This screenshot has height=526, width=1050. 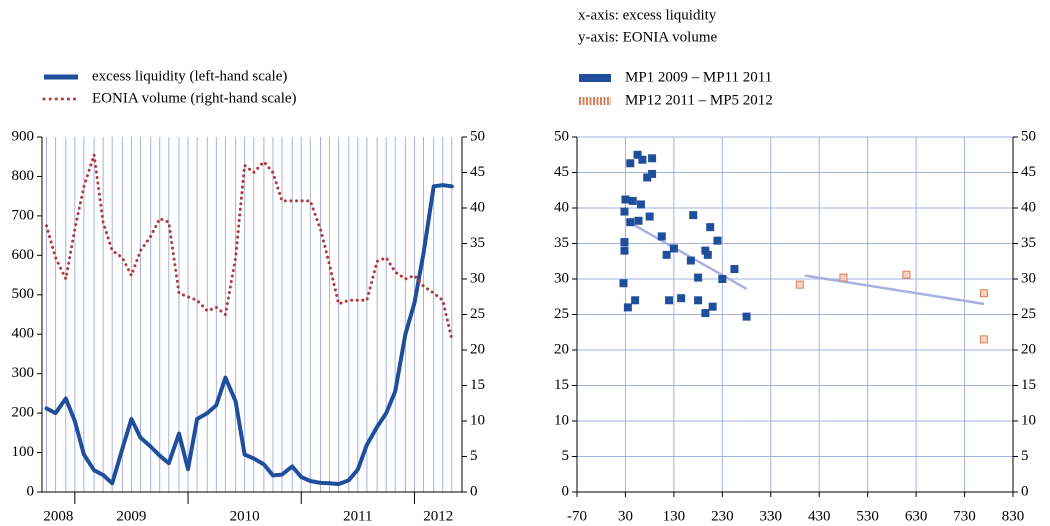 What do you see at coordinates (477, 172) in the screenshot?
I see `y2-tick-label: 45` at bounding box center [477, 172].